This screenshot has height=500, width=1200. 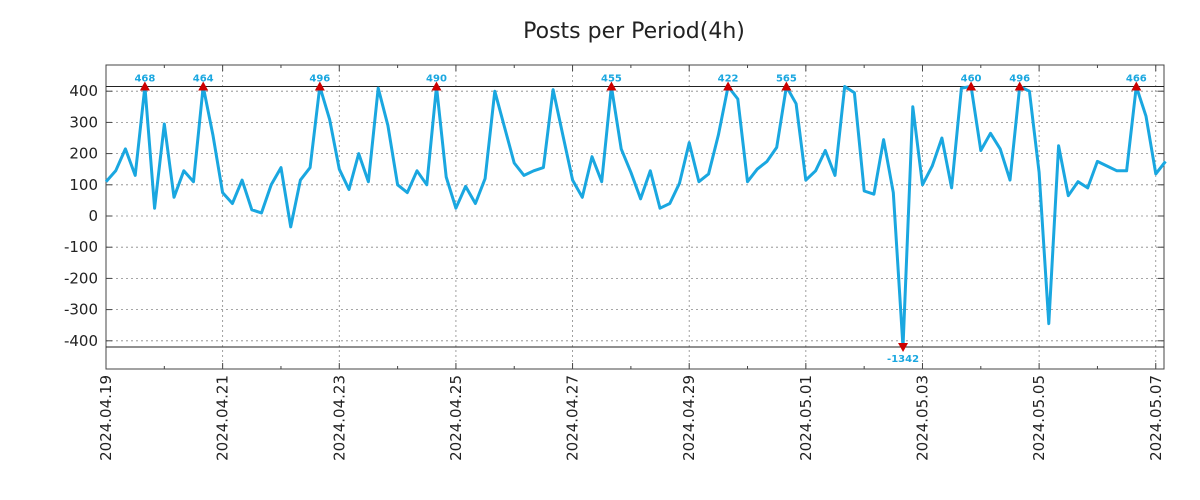 I want to click on y-tick-label: 300, so click(x=83, y=122).